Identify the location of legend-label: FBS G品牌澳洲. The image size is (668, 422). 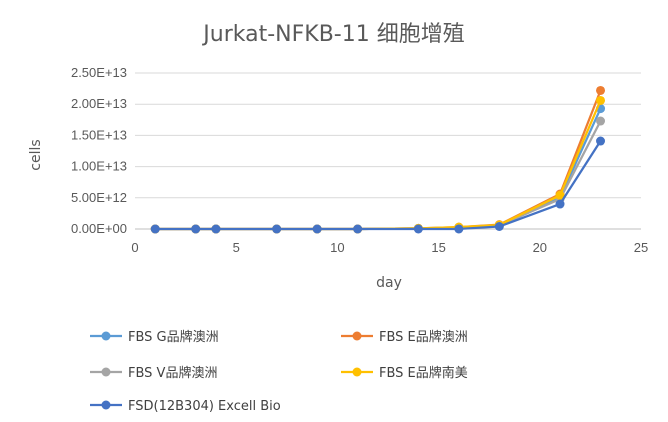
(173, 337).